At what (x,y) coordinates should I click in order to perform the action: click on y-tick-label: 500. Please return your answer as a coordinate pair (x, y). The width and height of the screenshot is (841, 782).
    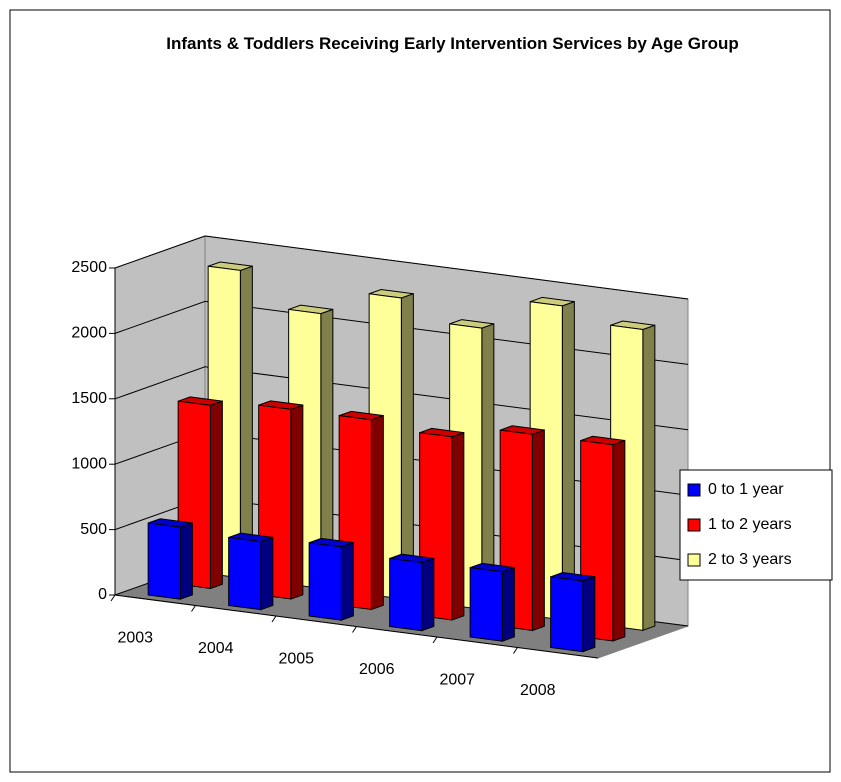
    Looking at the image, I should click on (93, 529).